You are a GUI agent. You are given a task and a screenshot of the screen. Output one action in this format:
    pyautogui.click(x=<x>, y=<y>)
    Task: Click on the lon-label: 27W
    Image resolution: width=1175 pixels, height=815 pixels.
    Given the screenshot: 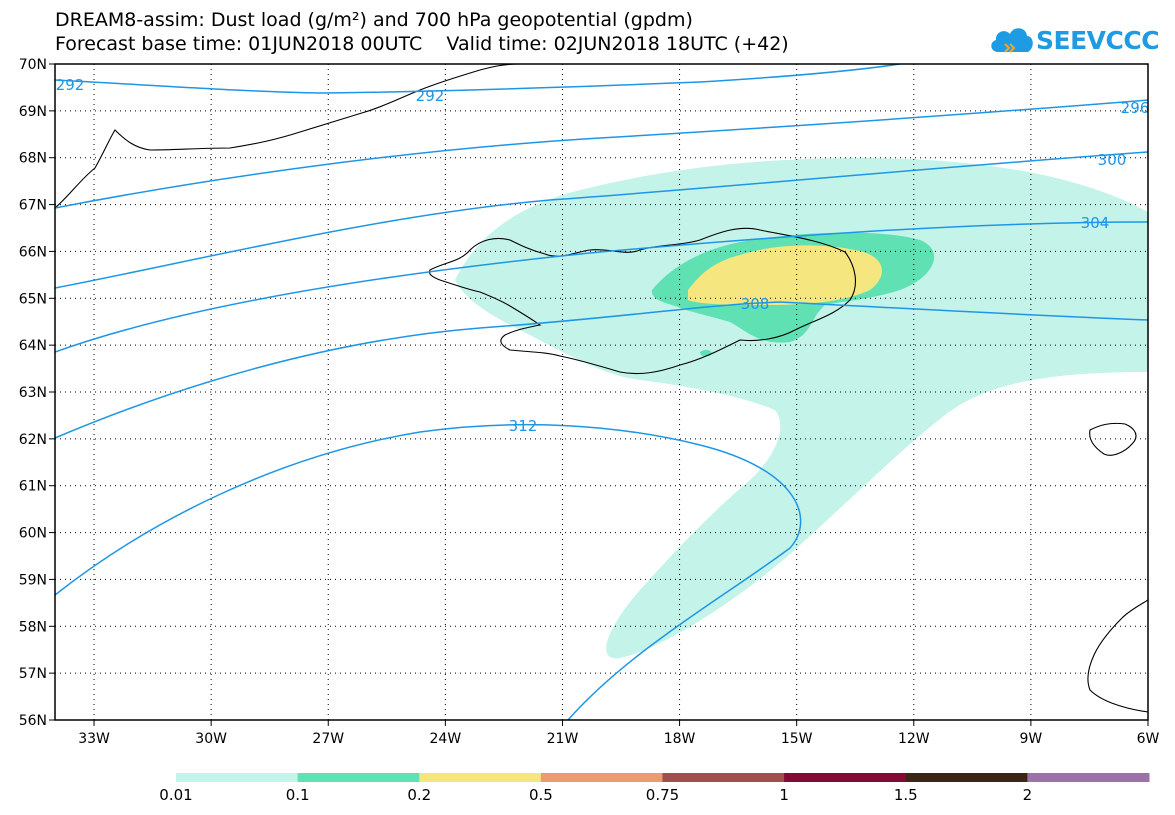 What is the action you would take?
    pyautogui.click(x=328, y=739)
    